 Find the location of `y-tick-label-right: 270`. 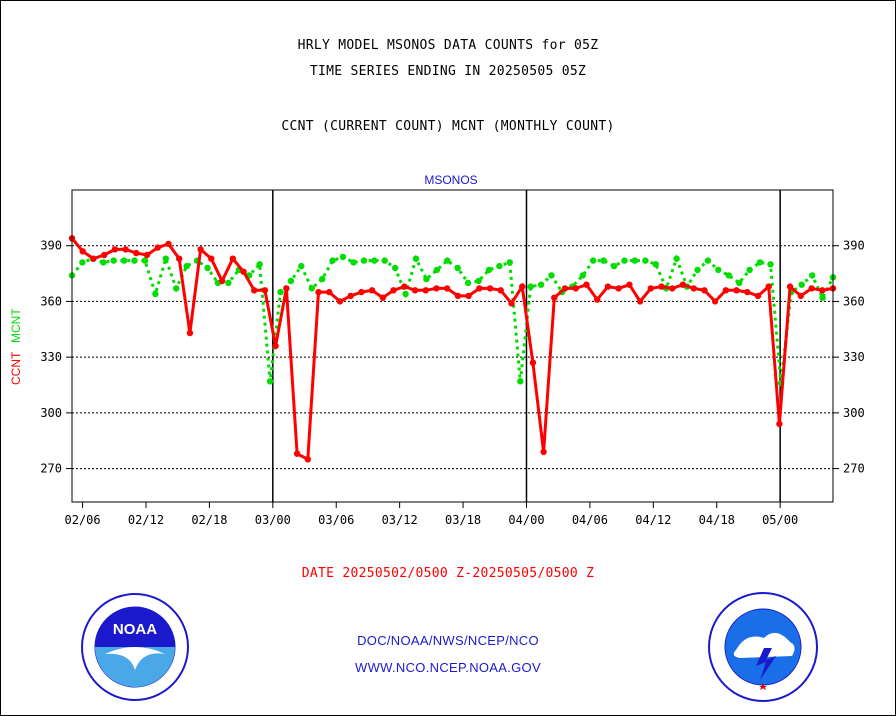

y-tick-label-right: 270 is located at coordinates (854, 469).